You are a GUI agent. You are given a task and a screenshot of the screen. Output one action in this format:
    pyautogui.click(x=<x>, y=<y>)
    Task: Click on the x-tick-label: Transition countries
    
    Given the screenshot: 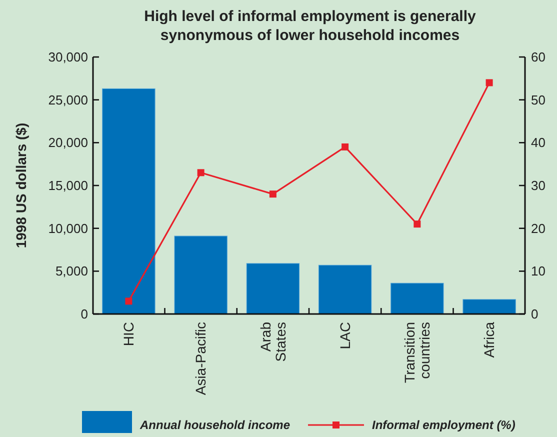 What is the action you would take?
    pyautogui.click(x=417, y=352)
    